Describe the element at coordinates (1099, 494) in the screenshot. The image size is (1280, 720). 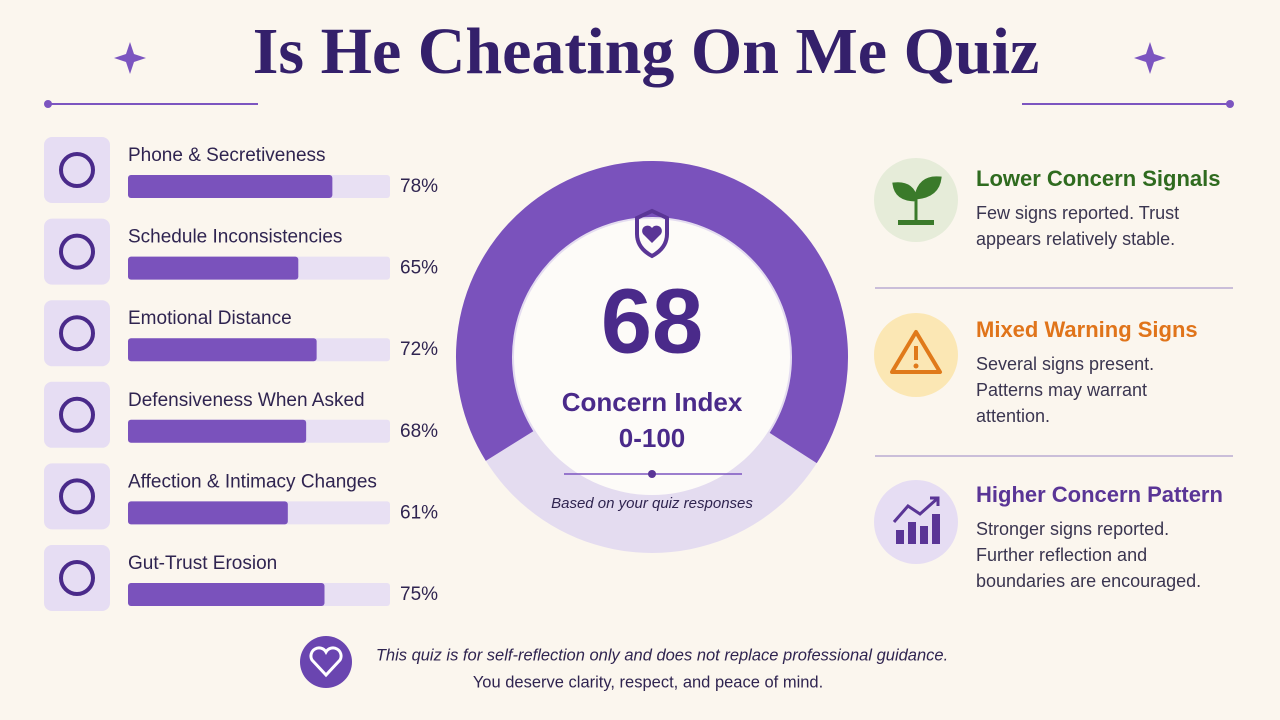
I see `level-title: Higher Concern Pattern` at that location.